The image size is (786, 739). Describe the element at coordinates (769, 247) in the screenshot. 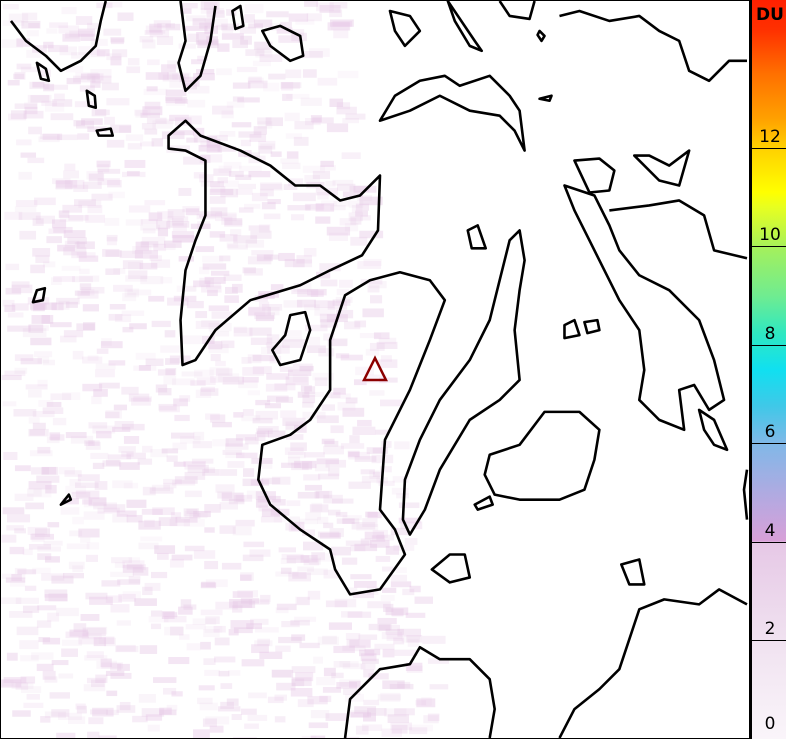

I see `colorbar-tick` at that location.